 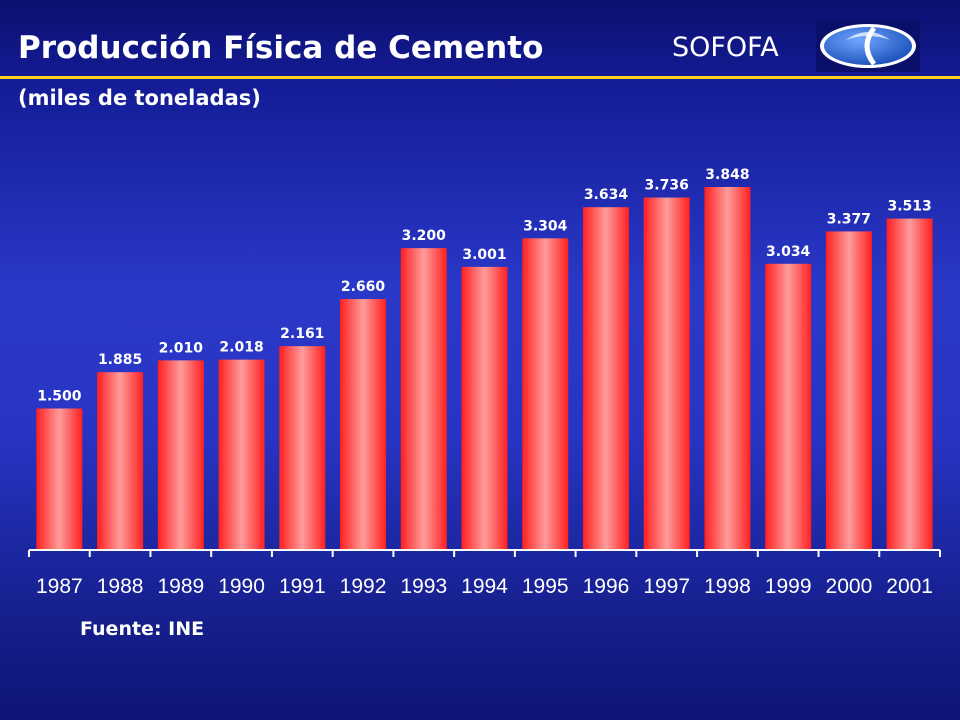 What do you see at coordinates (484, 255) in the screenshot?
I see `data-label-1994: 3.001` at bounding box center [484, 255].